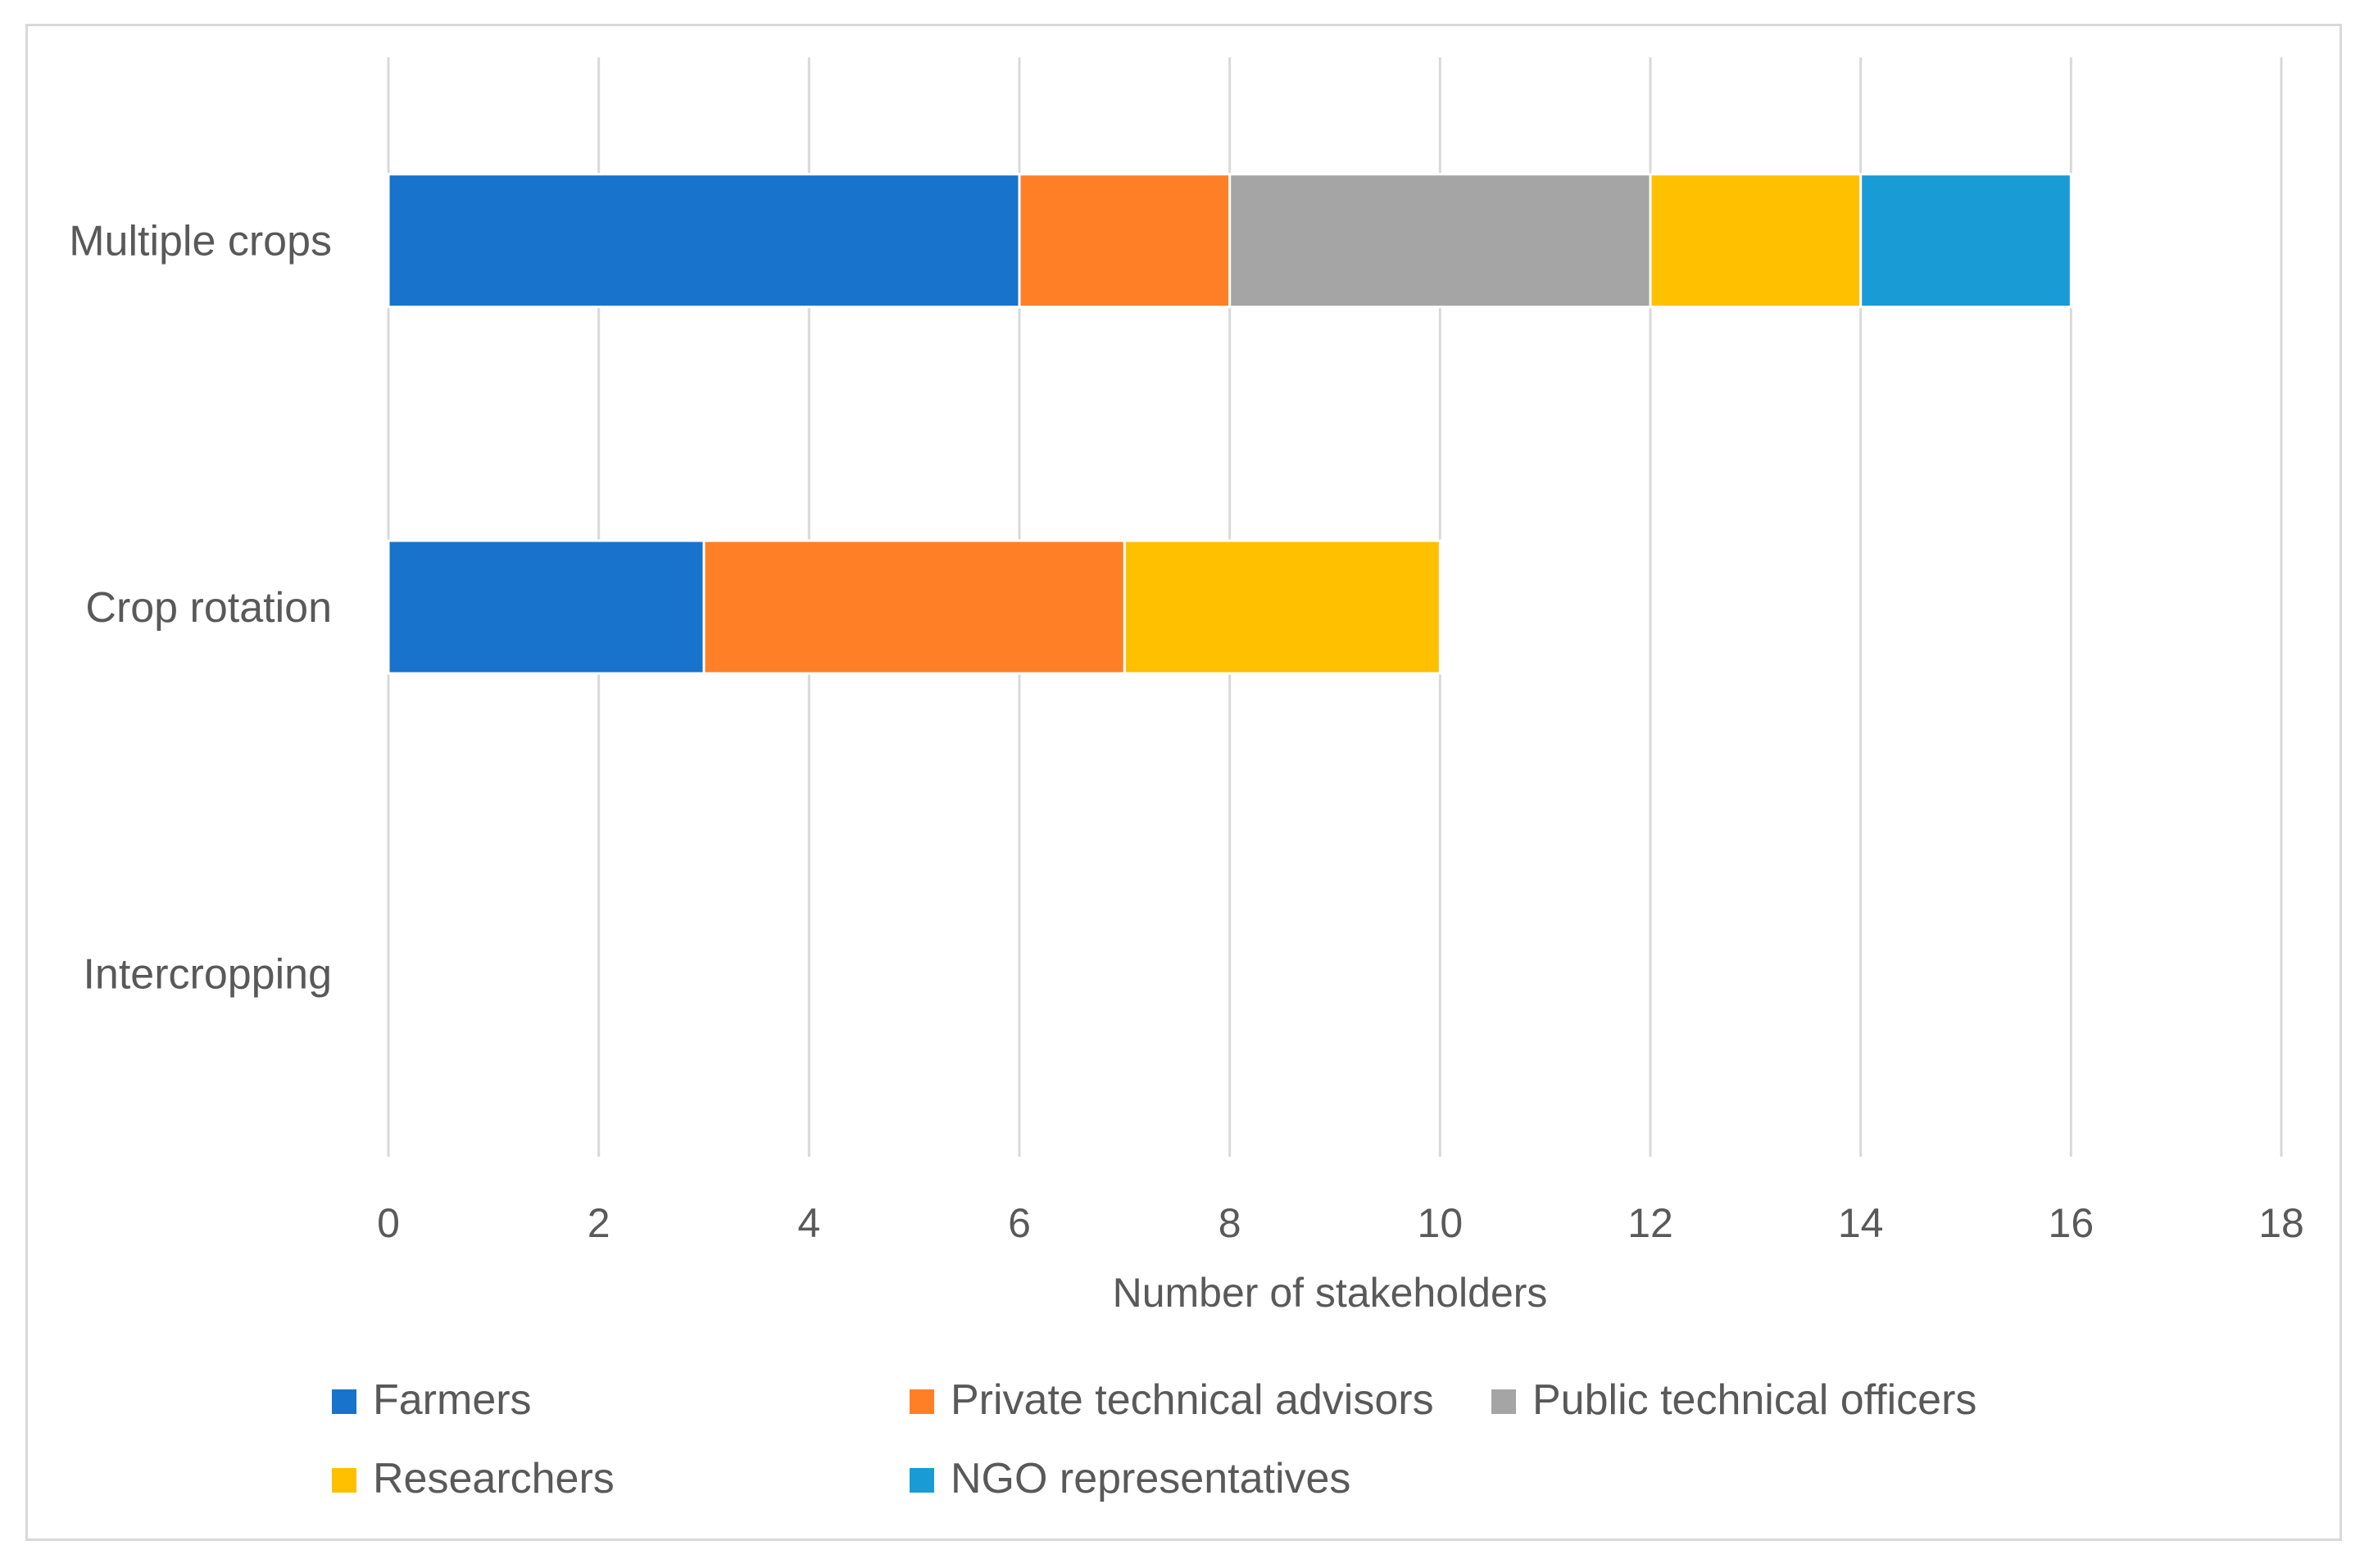  What do you see at coordinates (200, 241) in the screenshot?
I see `category-label: Multiple crops` at bounding box center [200, 241].